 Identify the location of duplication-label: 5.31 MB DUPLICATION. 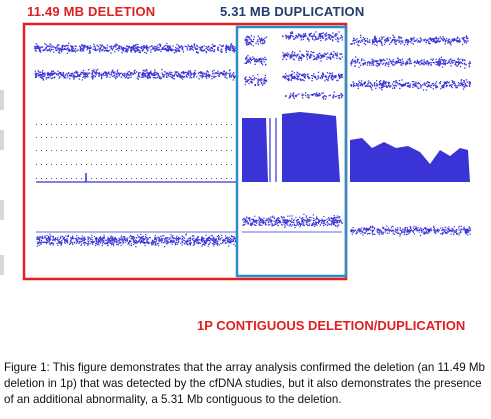
(292, 11).